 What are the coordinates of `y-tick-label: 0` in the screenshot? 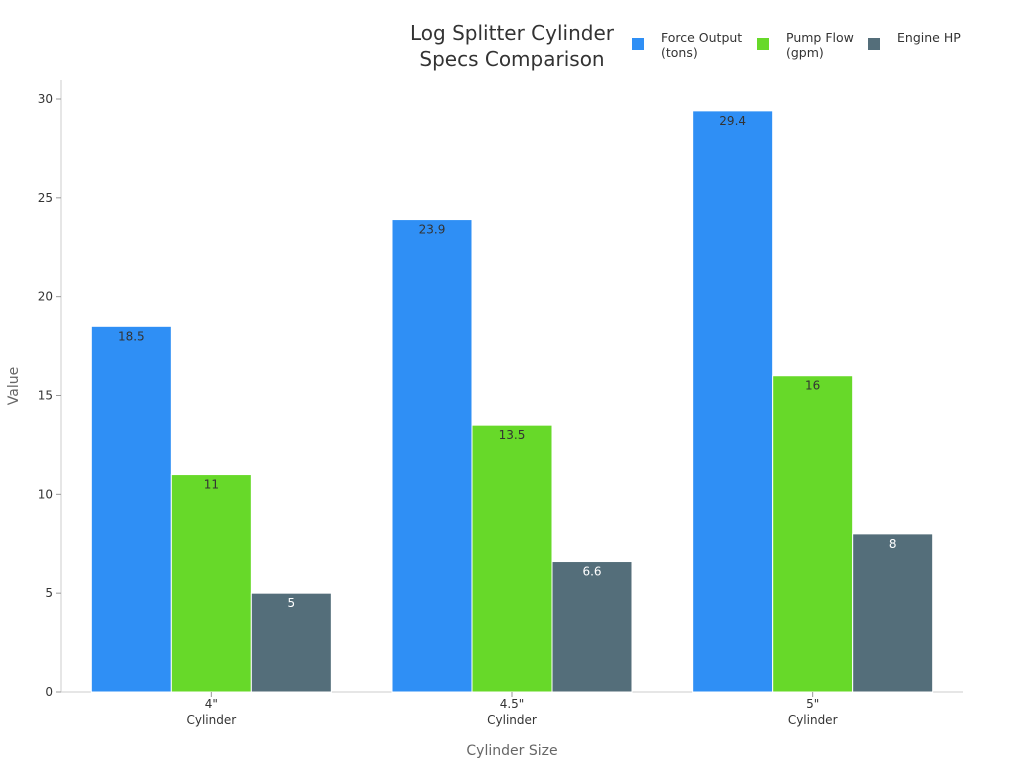 It's located at (49, 692).